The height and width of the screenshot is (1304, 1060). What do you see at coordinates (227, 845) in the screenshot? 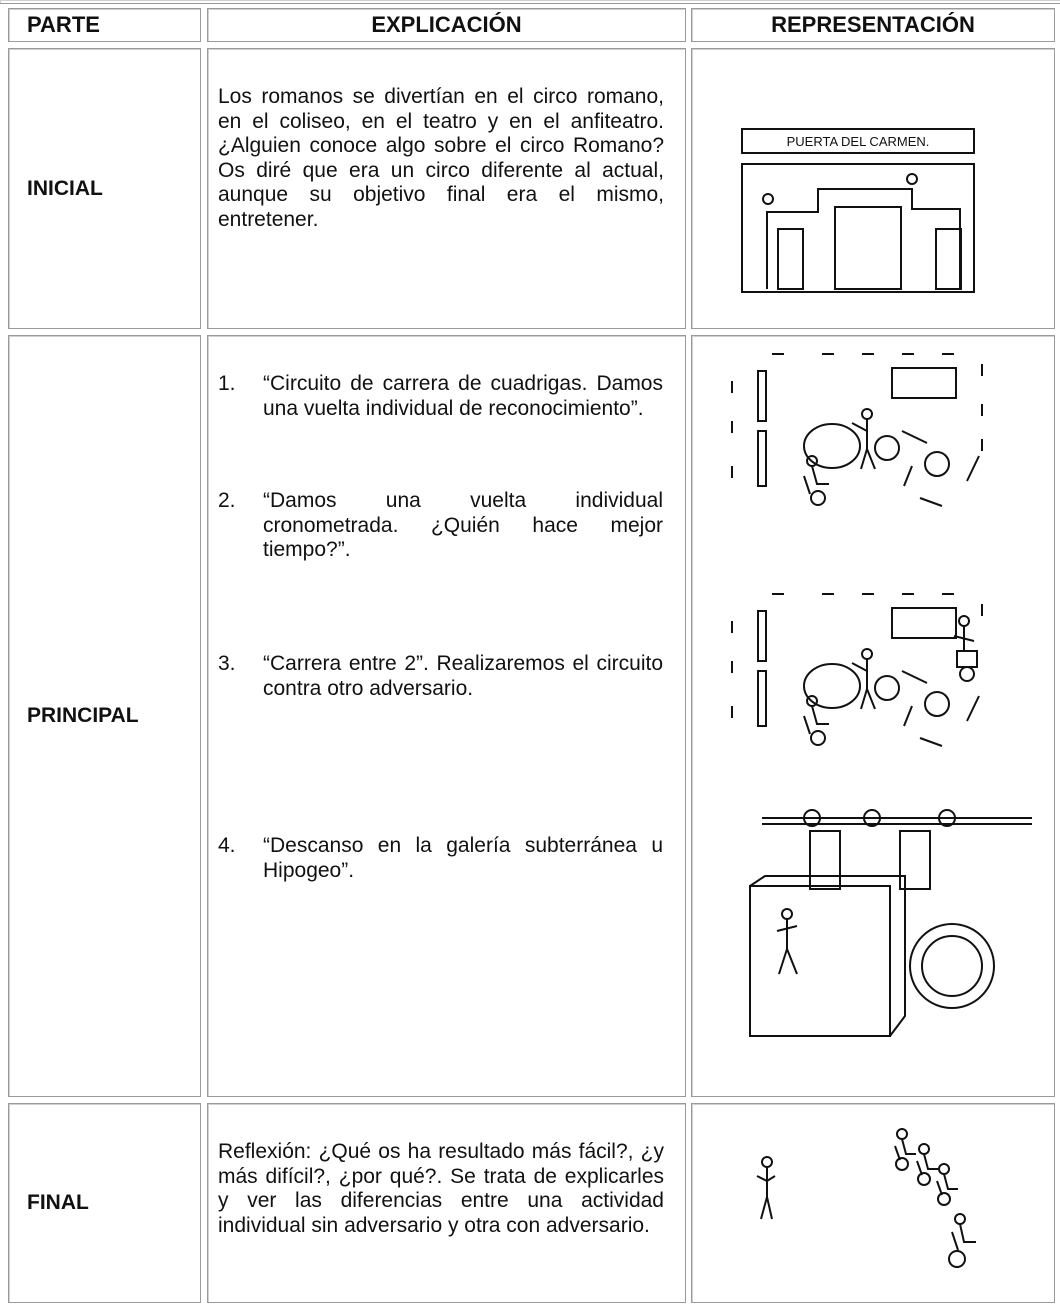
I see `item-number: 4.` at bounding box center [227, 845].